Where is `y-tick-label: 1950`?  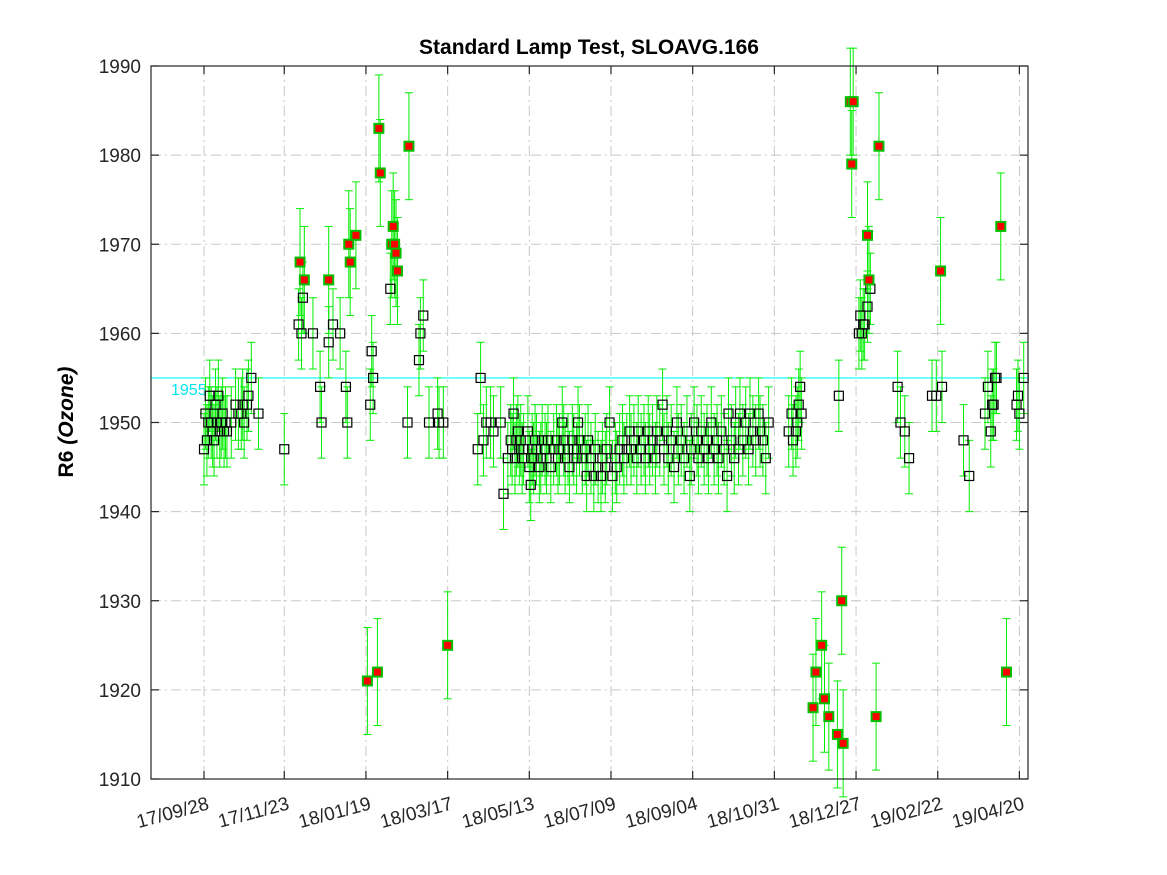
y-tick-label: 1950 is located at coordinates (120, 424).